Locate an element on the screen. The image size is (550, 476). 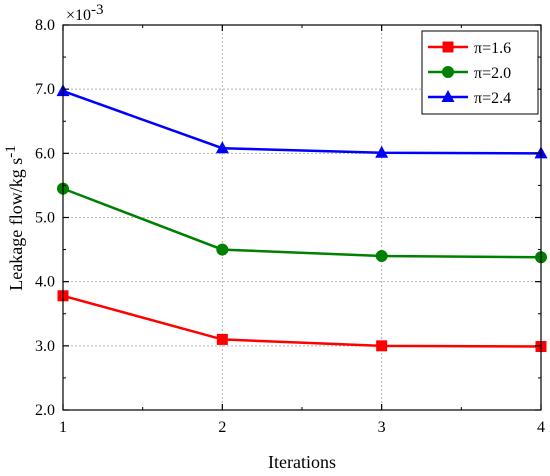
y-axis-title-superscript: -1 is located at coordinates (11, 151).